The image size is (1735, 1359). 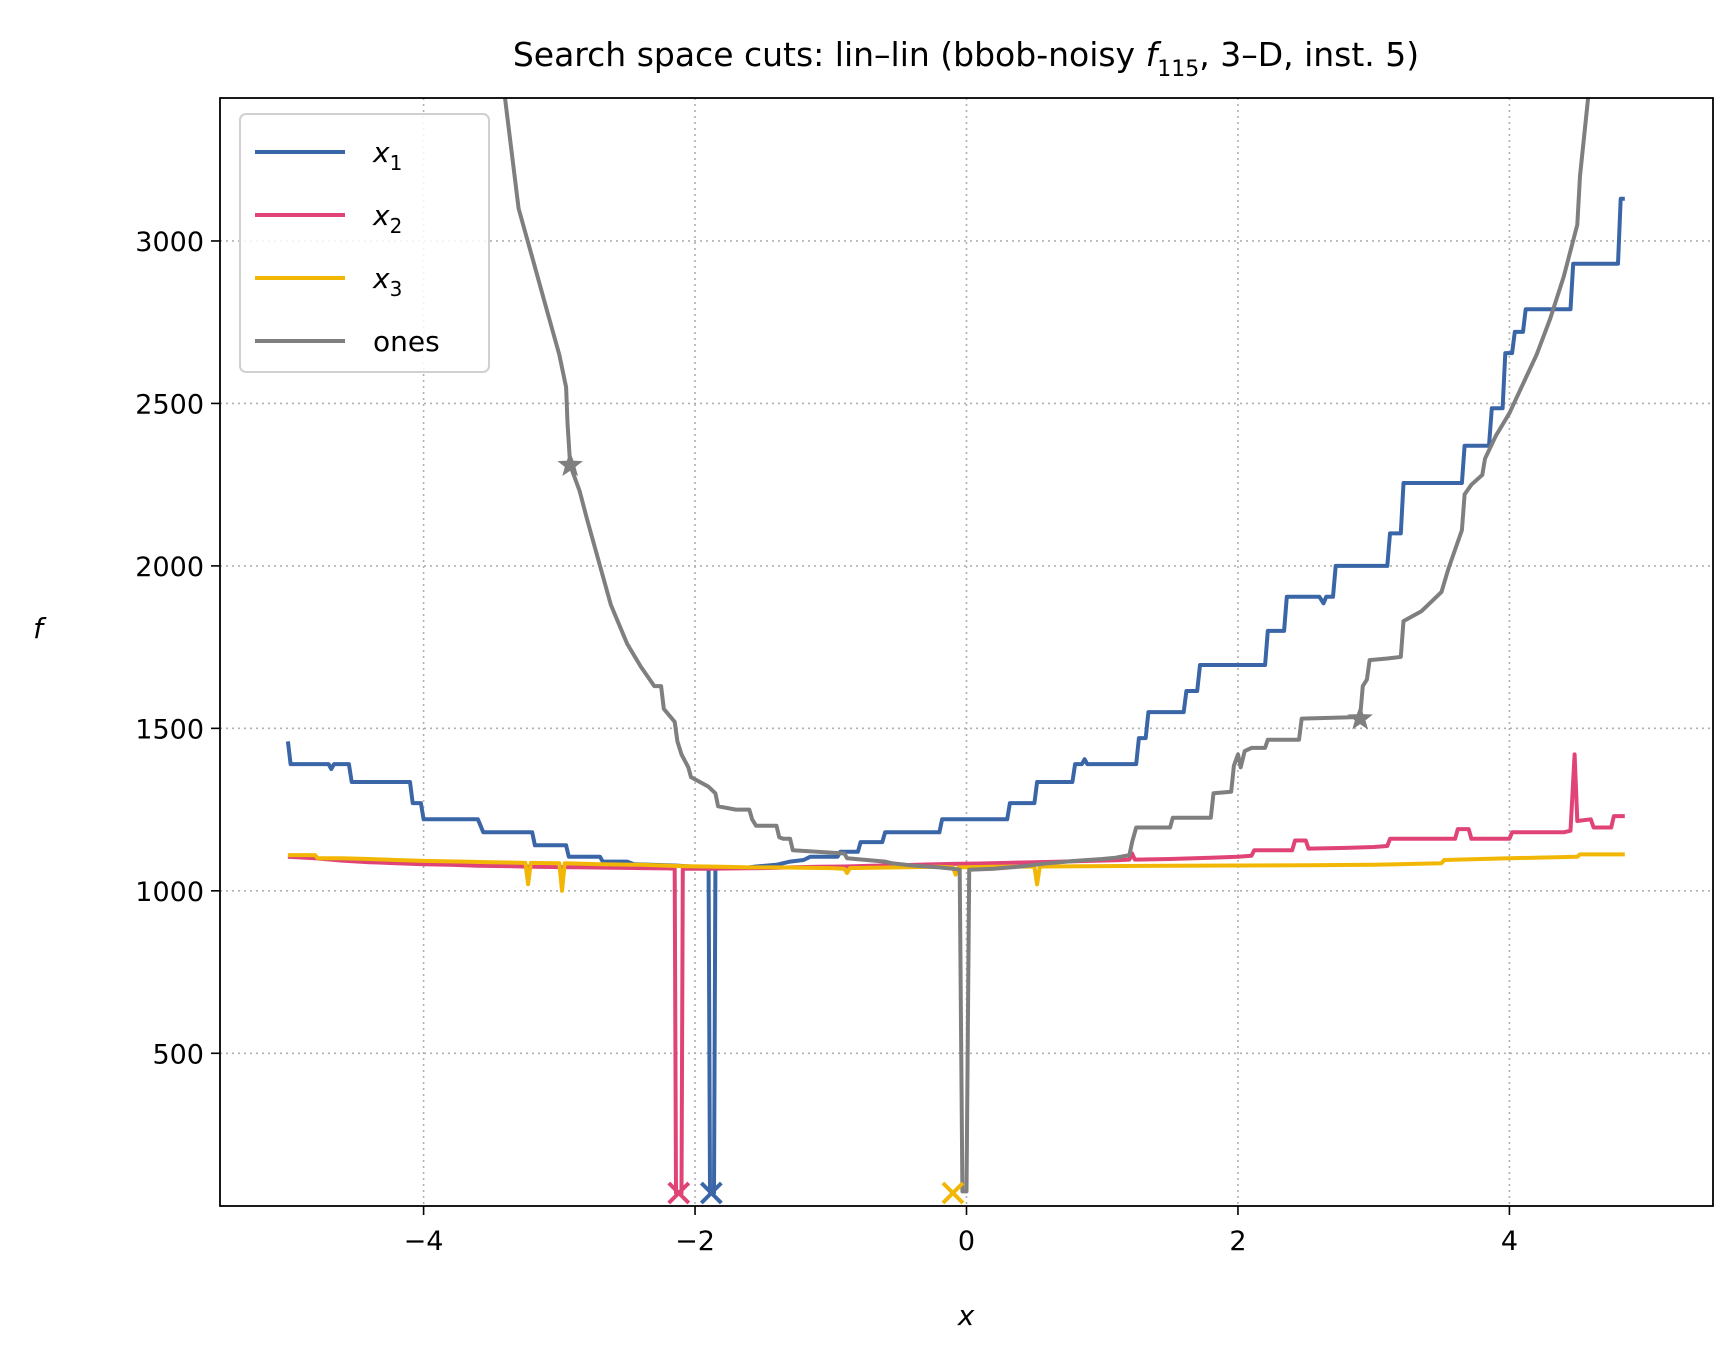 What do you see at coordinates (169, 892) in the screenshot?
I see `y-tick-label: 1000` at bounding box center [169, 892].